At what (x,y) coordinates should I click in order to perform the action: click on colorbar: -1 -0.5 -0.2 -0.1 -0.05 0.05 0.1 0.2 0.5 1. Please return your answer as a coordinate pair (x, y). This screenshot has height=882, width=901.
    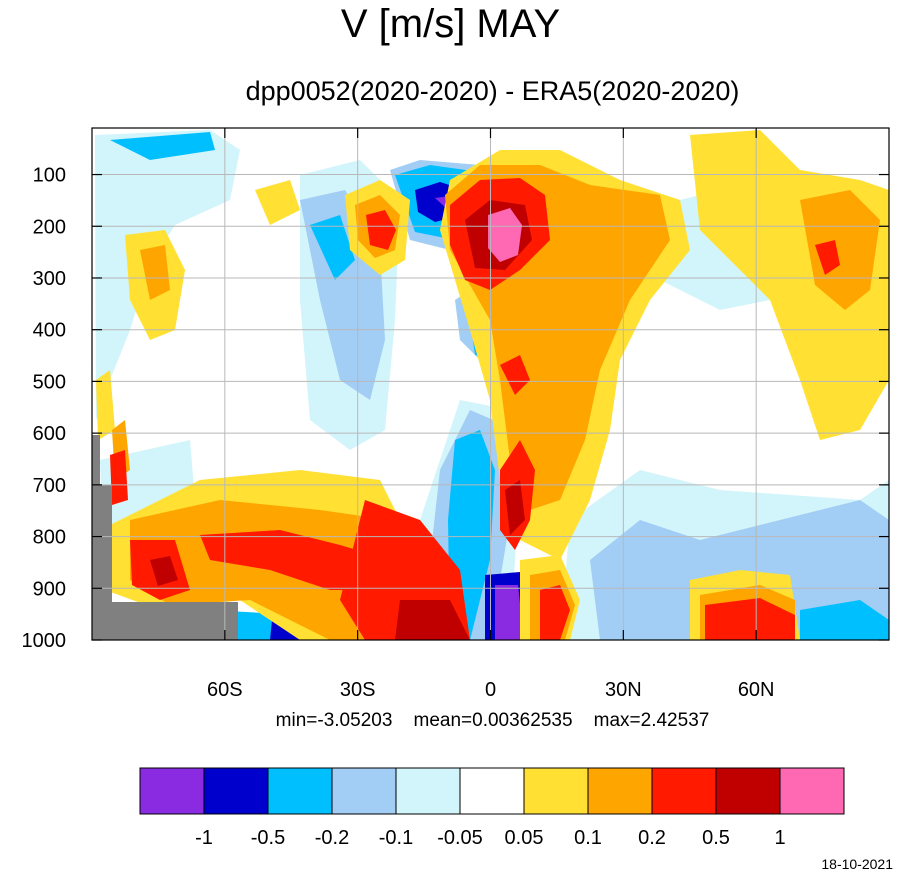
    Looking at the image, I should click on (492, 808).